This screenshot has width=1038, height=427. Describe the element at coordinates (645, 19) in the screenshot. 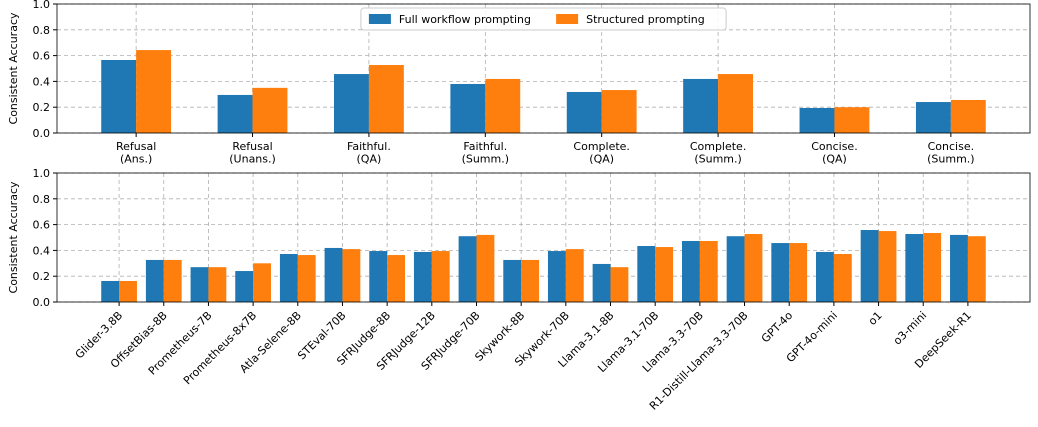

I see `legend-label: Structured prompting` at that location.